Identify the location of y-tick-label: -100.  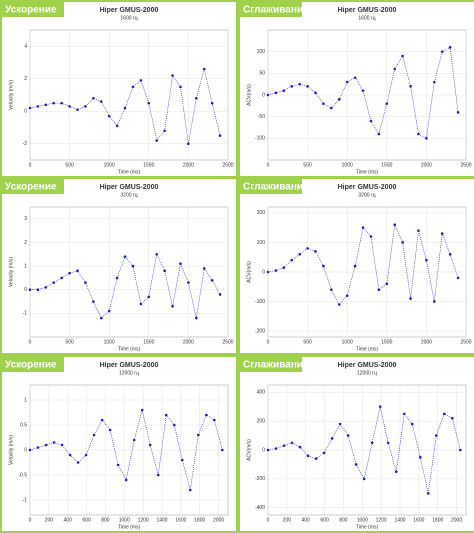
(260, 139).